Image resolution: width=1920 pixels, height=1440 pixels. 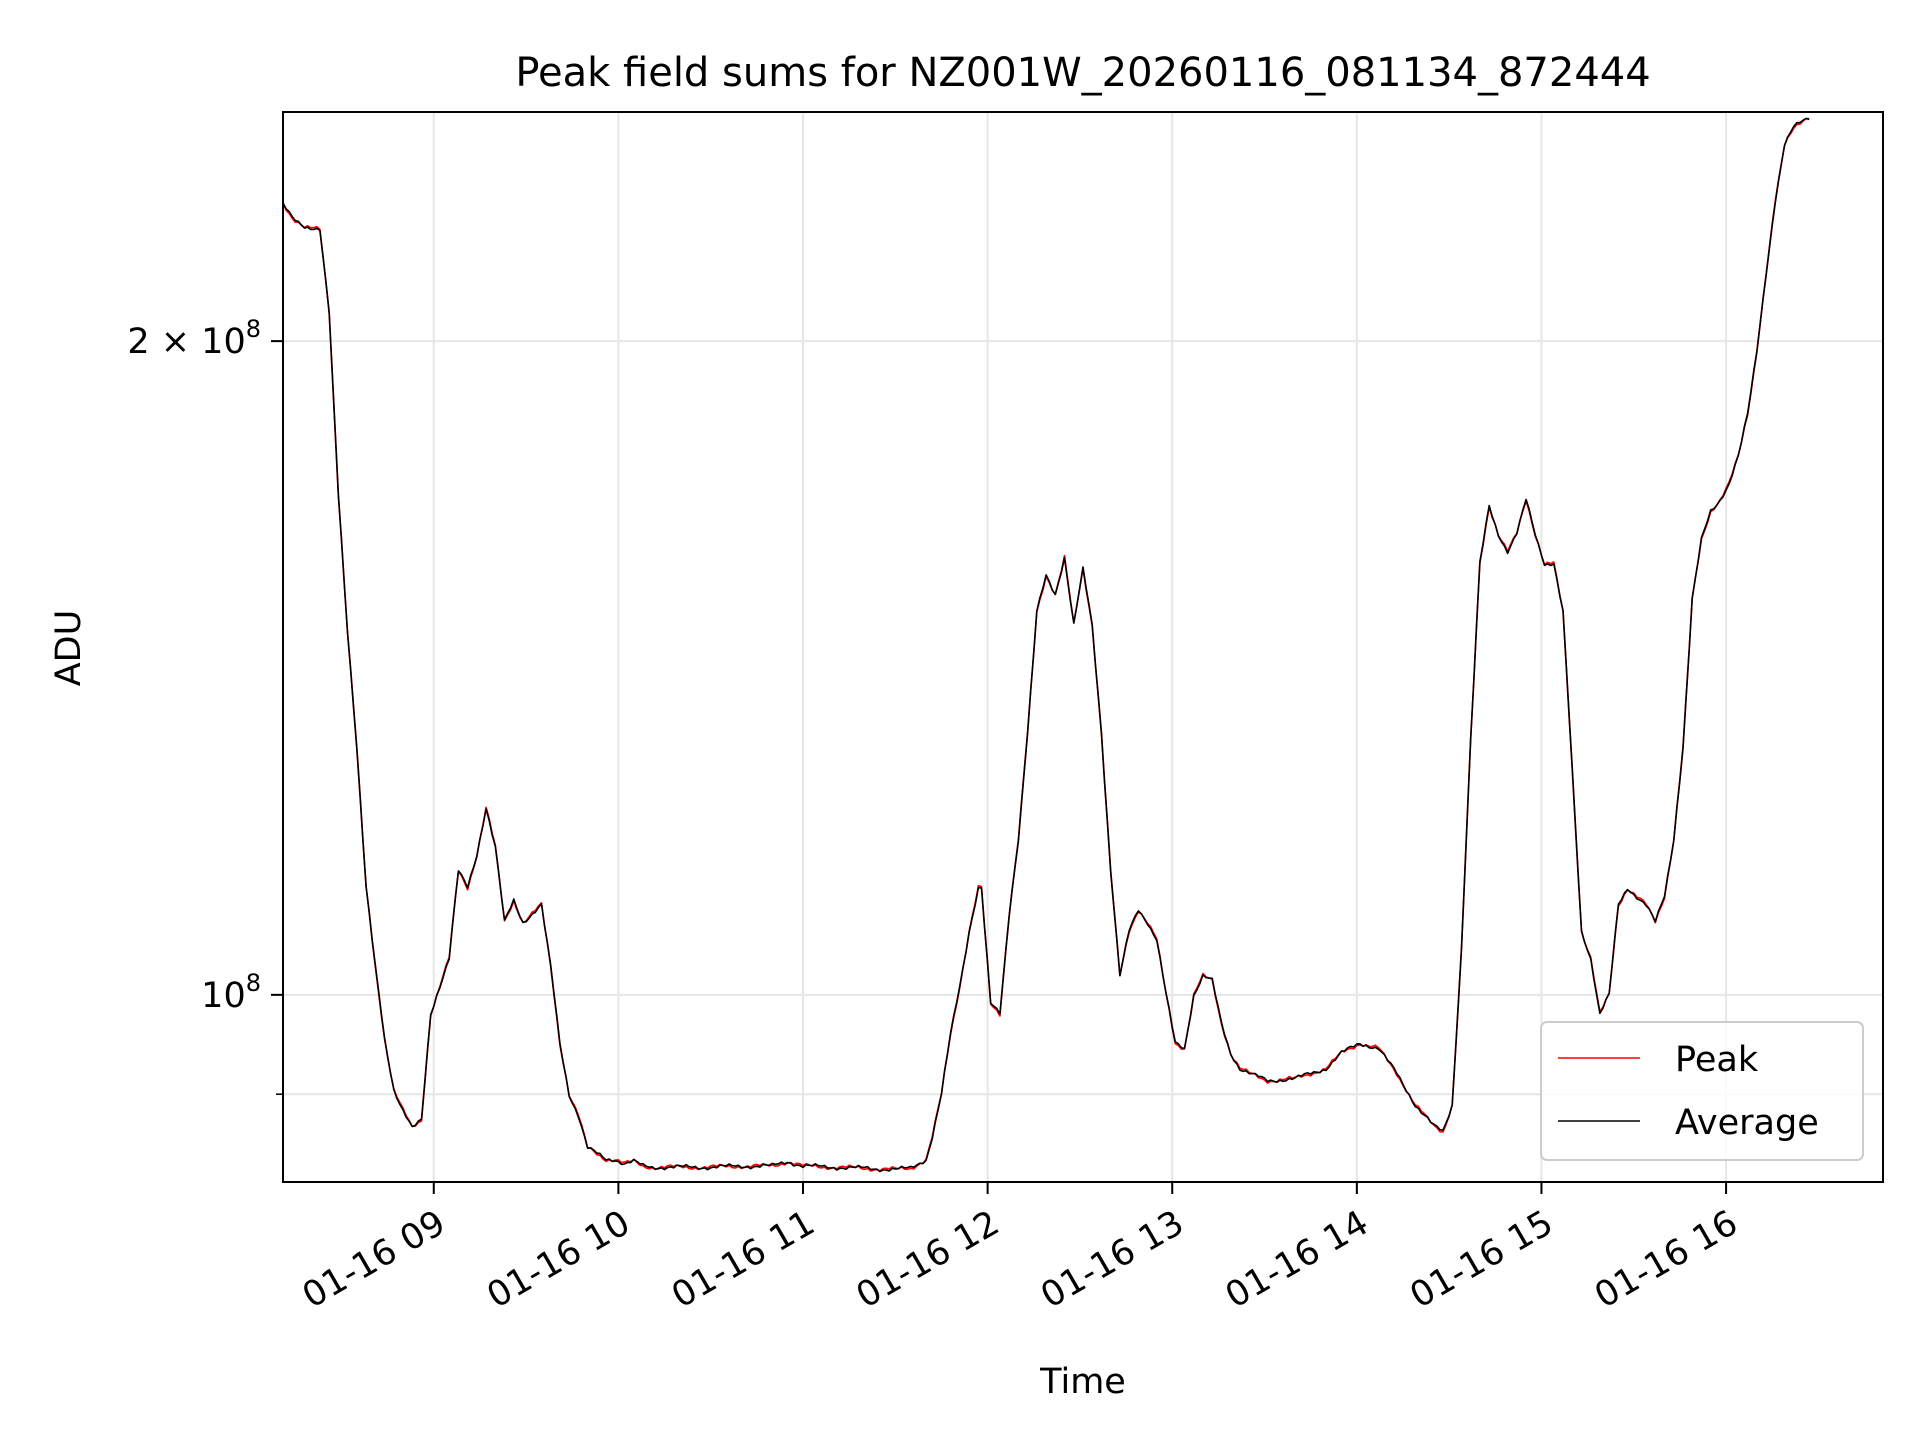 I want to click on legend: Peak Average, so click(x=1702, y=1091).